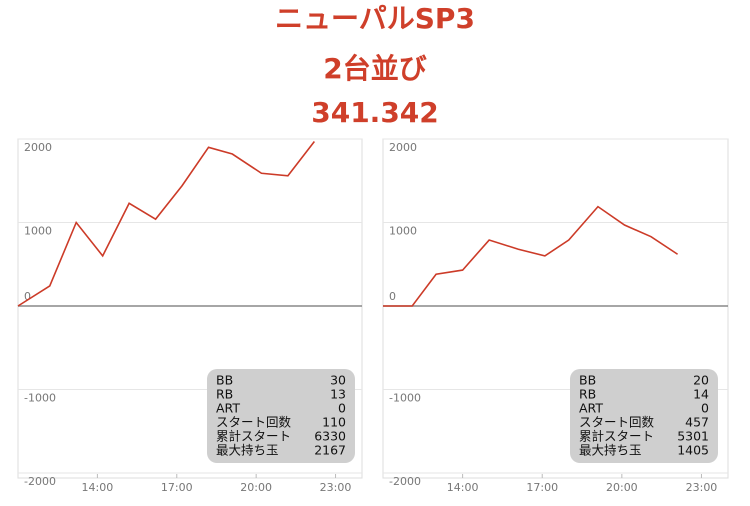 Image resolution: width=750 pixels, height=506 pixels. What do you see at coordinates (338, 380) in the screenshot?
I see `stat-value: 30` at bounding box center [338, 380].